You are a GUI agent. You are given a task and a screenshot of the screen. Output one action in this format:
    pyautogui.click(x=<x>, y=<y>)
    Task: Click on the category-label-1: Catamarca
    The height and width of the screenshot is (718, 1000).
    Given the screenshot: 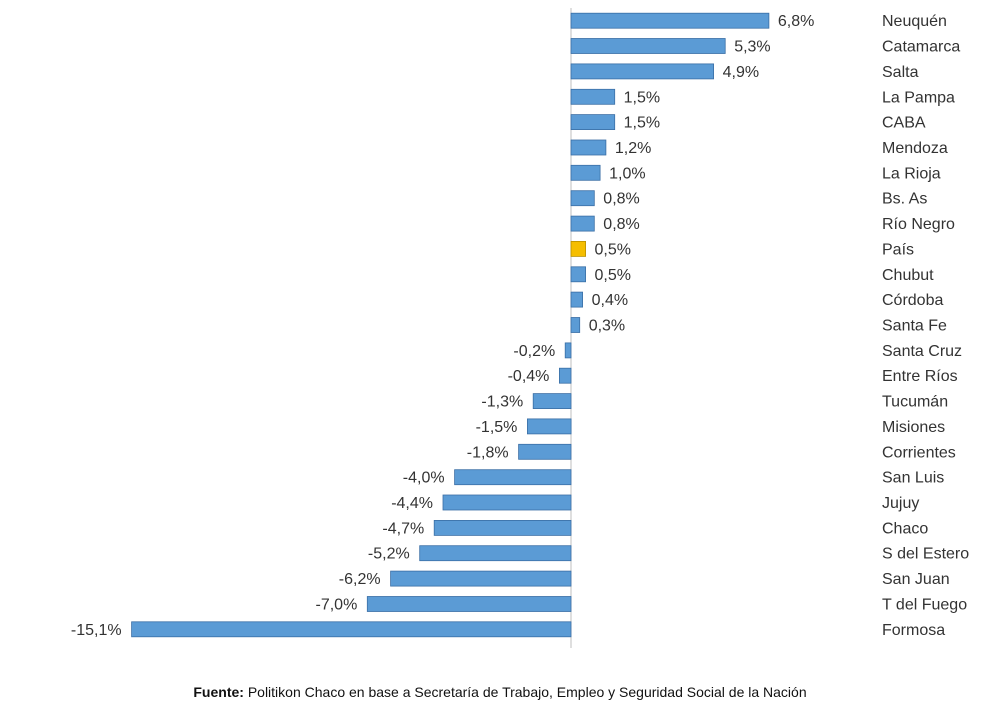 What is the action you would take?
    pyautogui.click(x=921, y=47)
    